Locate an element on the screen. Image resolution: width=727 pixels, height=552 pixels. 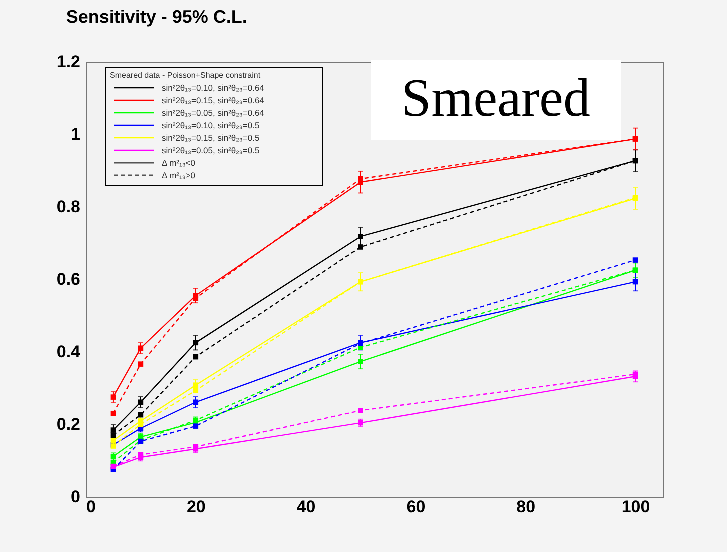
y-tick-label: 0.6 is located at coordinates (68, 279).